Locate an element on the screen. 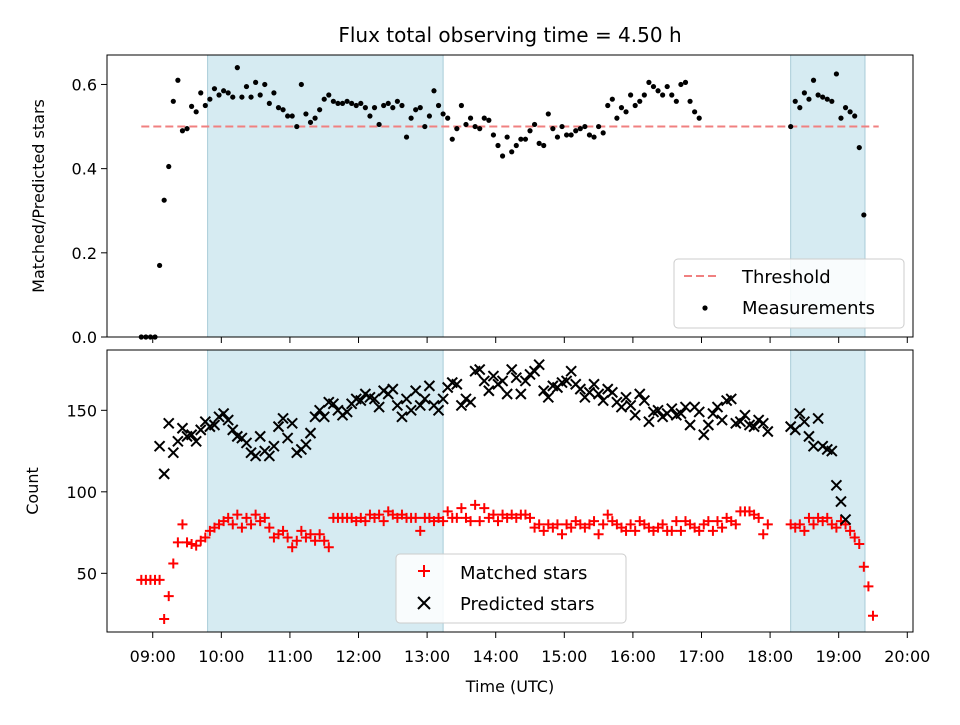 This screenshot has height=725, width=960. x-tick-label: 12:00 is located at coordinates (358, 656).